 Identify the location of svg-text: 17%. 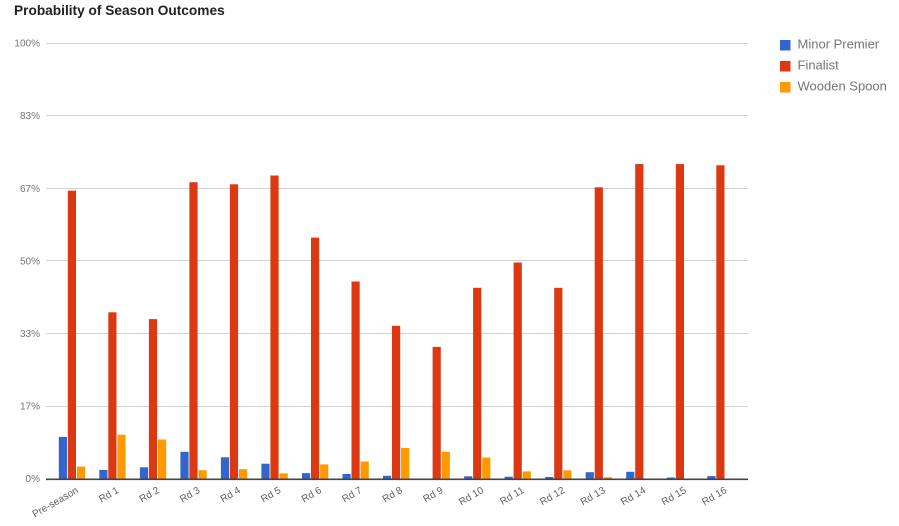
(30, 407).